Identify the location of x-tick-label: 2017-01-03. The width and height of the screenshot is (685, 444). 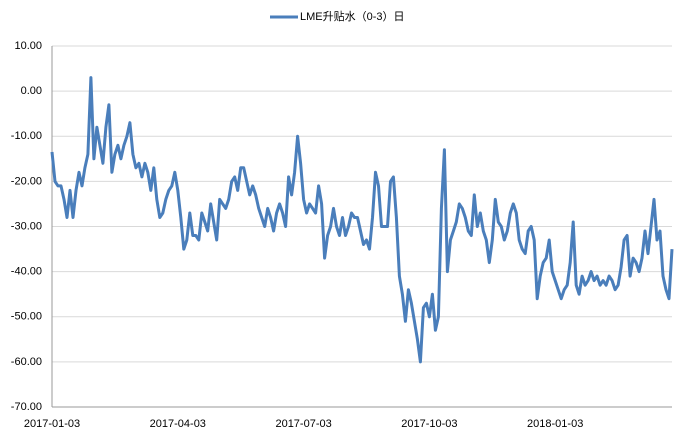
(52, 424).